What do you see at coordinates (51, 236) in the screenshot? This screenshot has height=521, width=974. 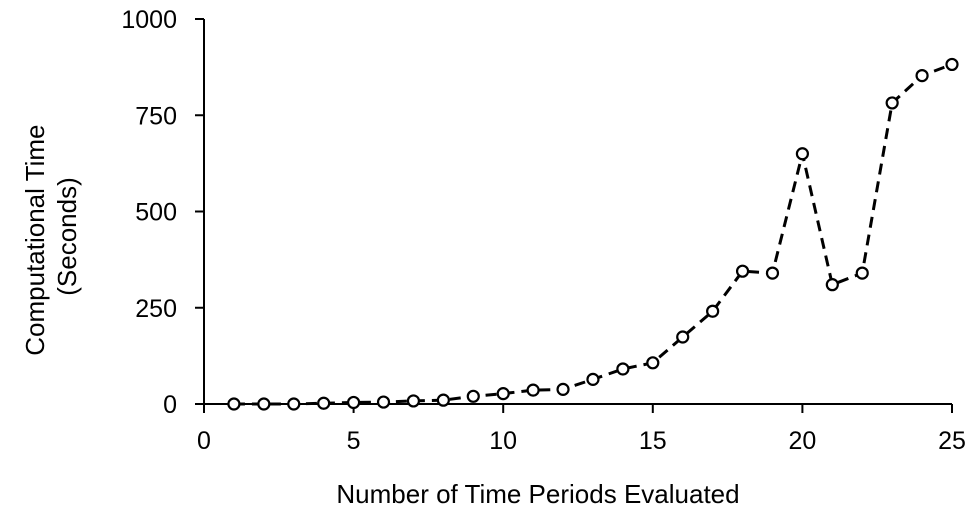 I see `y-axis-title: Computational Time (Seconds)` at bounding box center [51, 236].